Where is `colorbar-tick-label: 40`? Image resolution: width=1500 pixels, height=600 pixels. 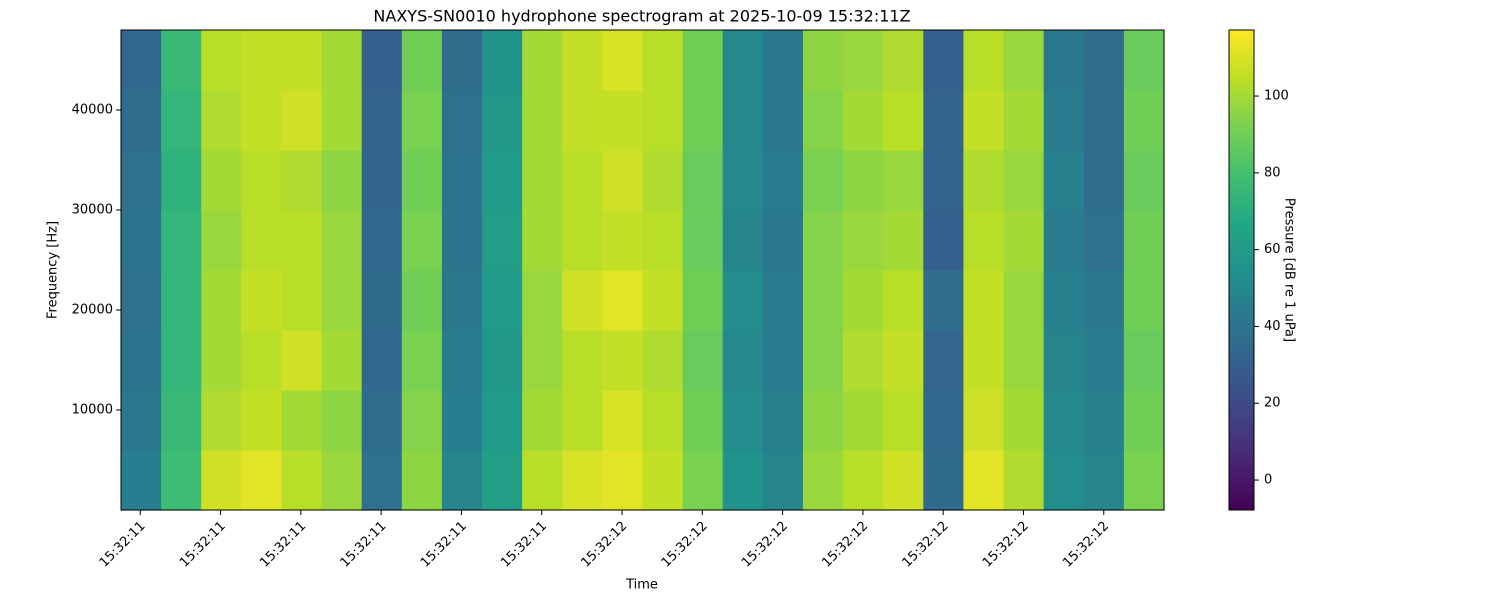
colorbar-tick-label: 40 is located at coordinates (1272, 326).